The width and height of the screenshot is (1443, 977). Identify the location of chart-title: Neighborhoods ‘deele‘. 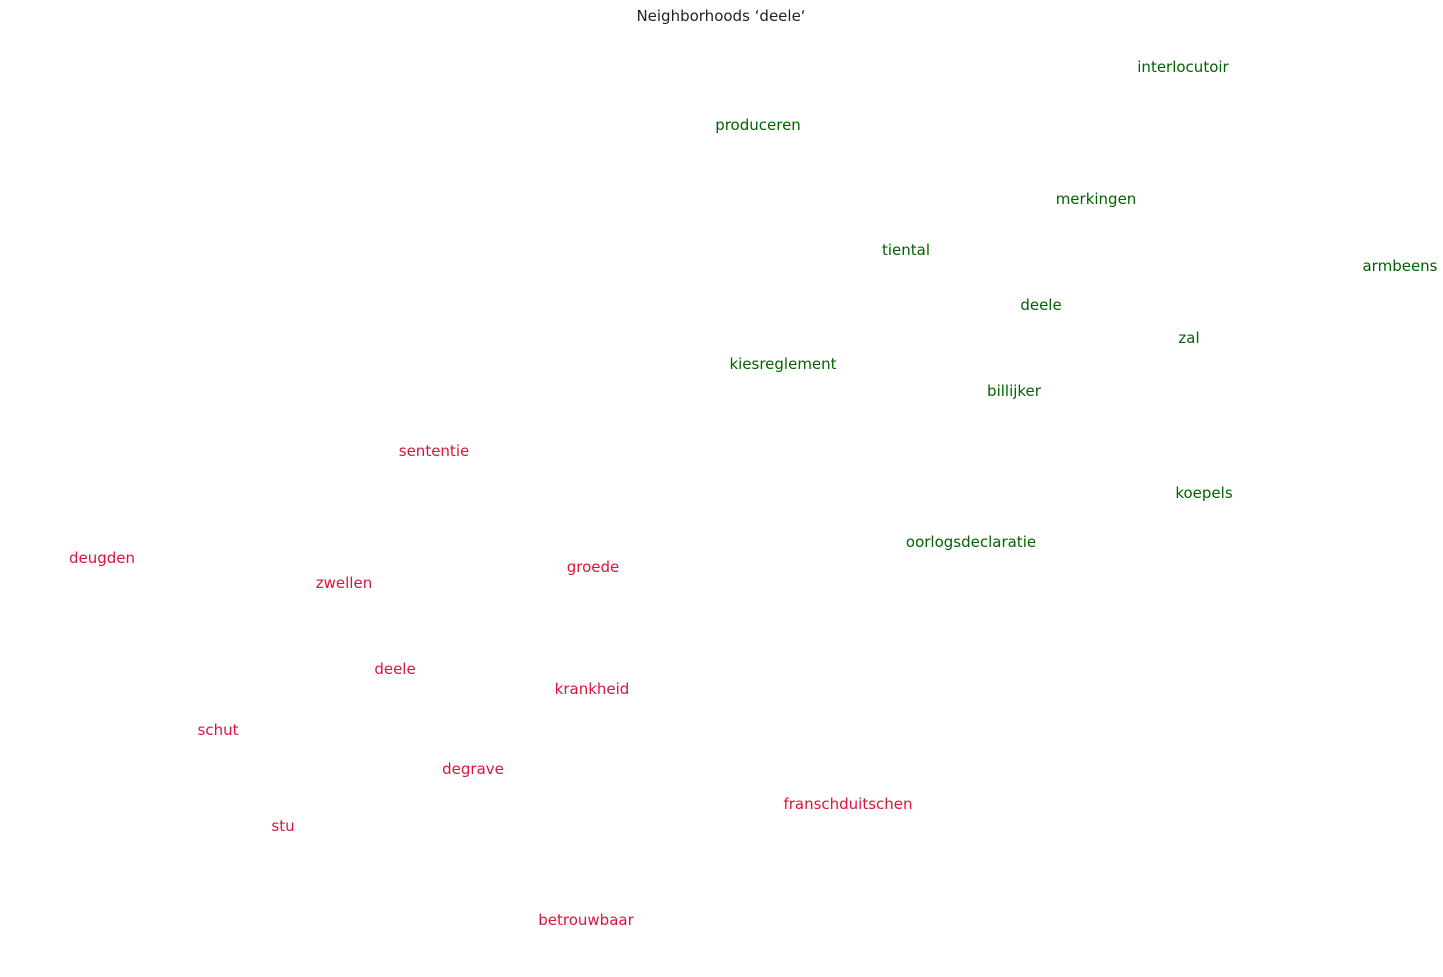
(720, 16).